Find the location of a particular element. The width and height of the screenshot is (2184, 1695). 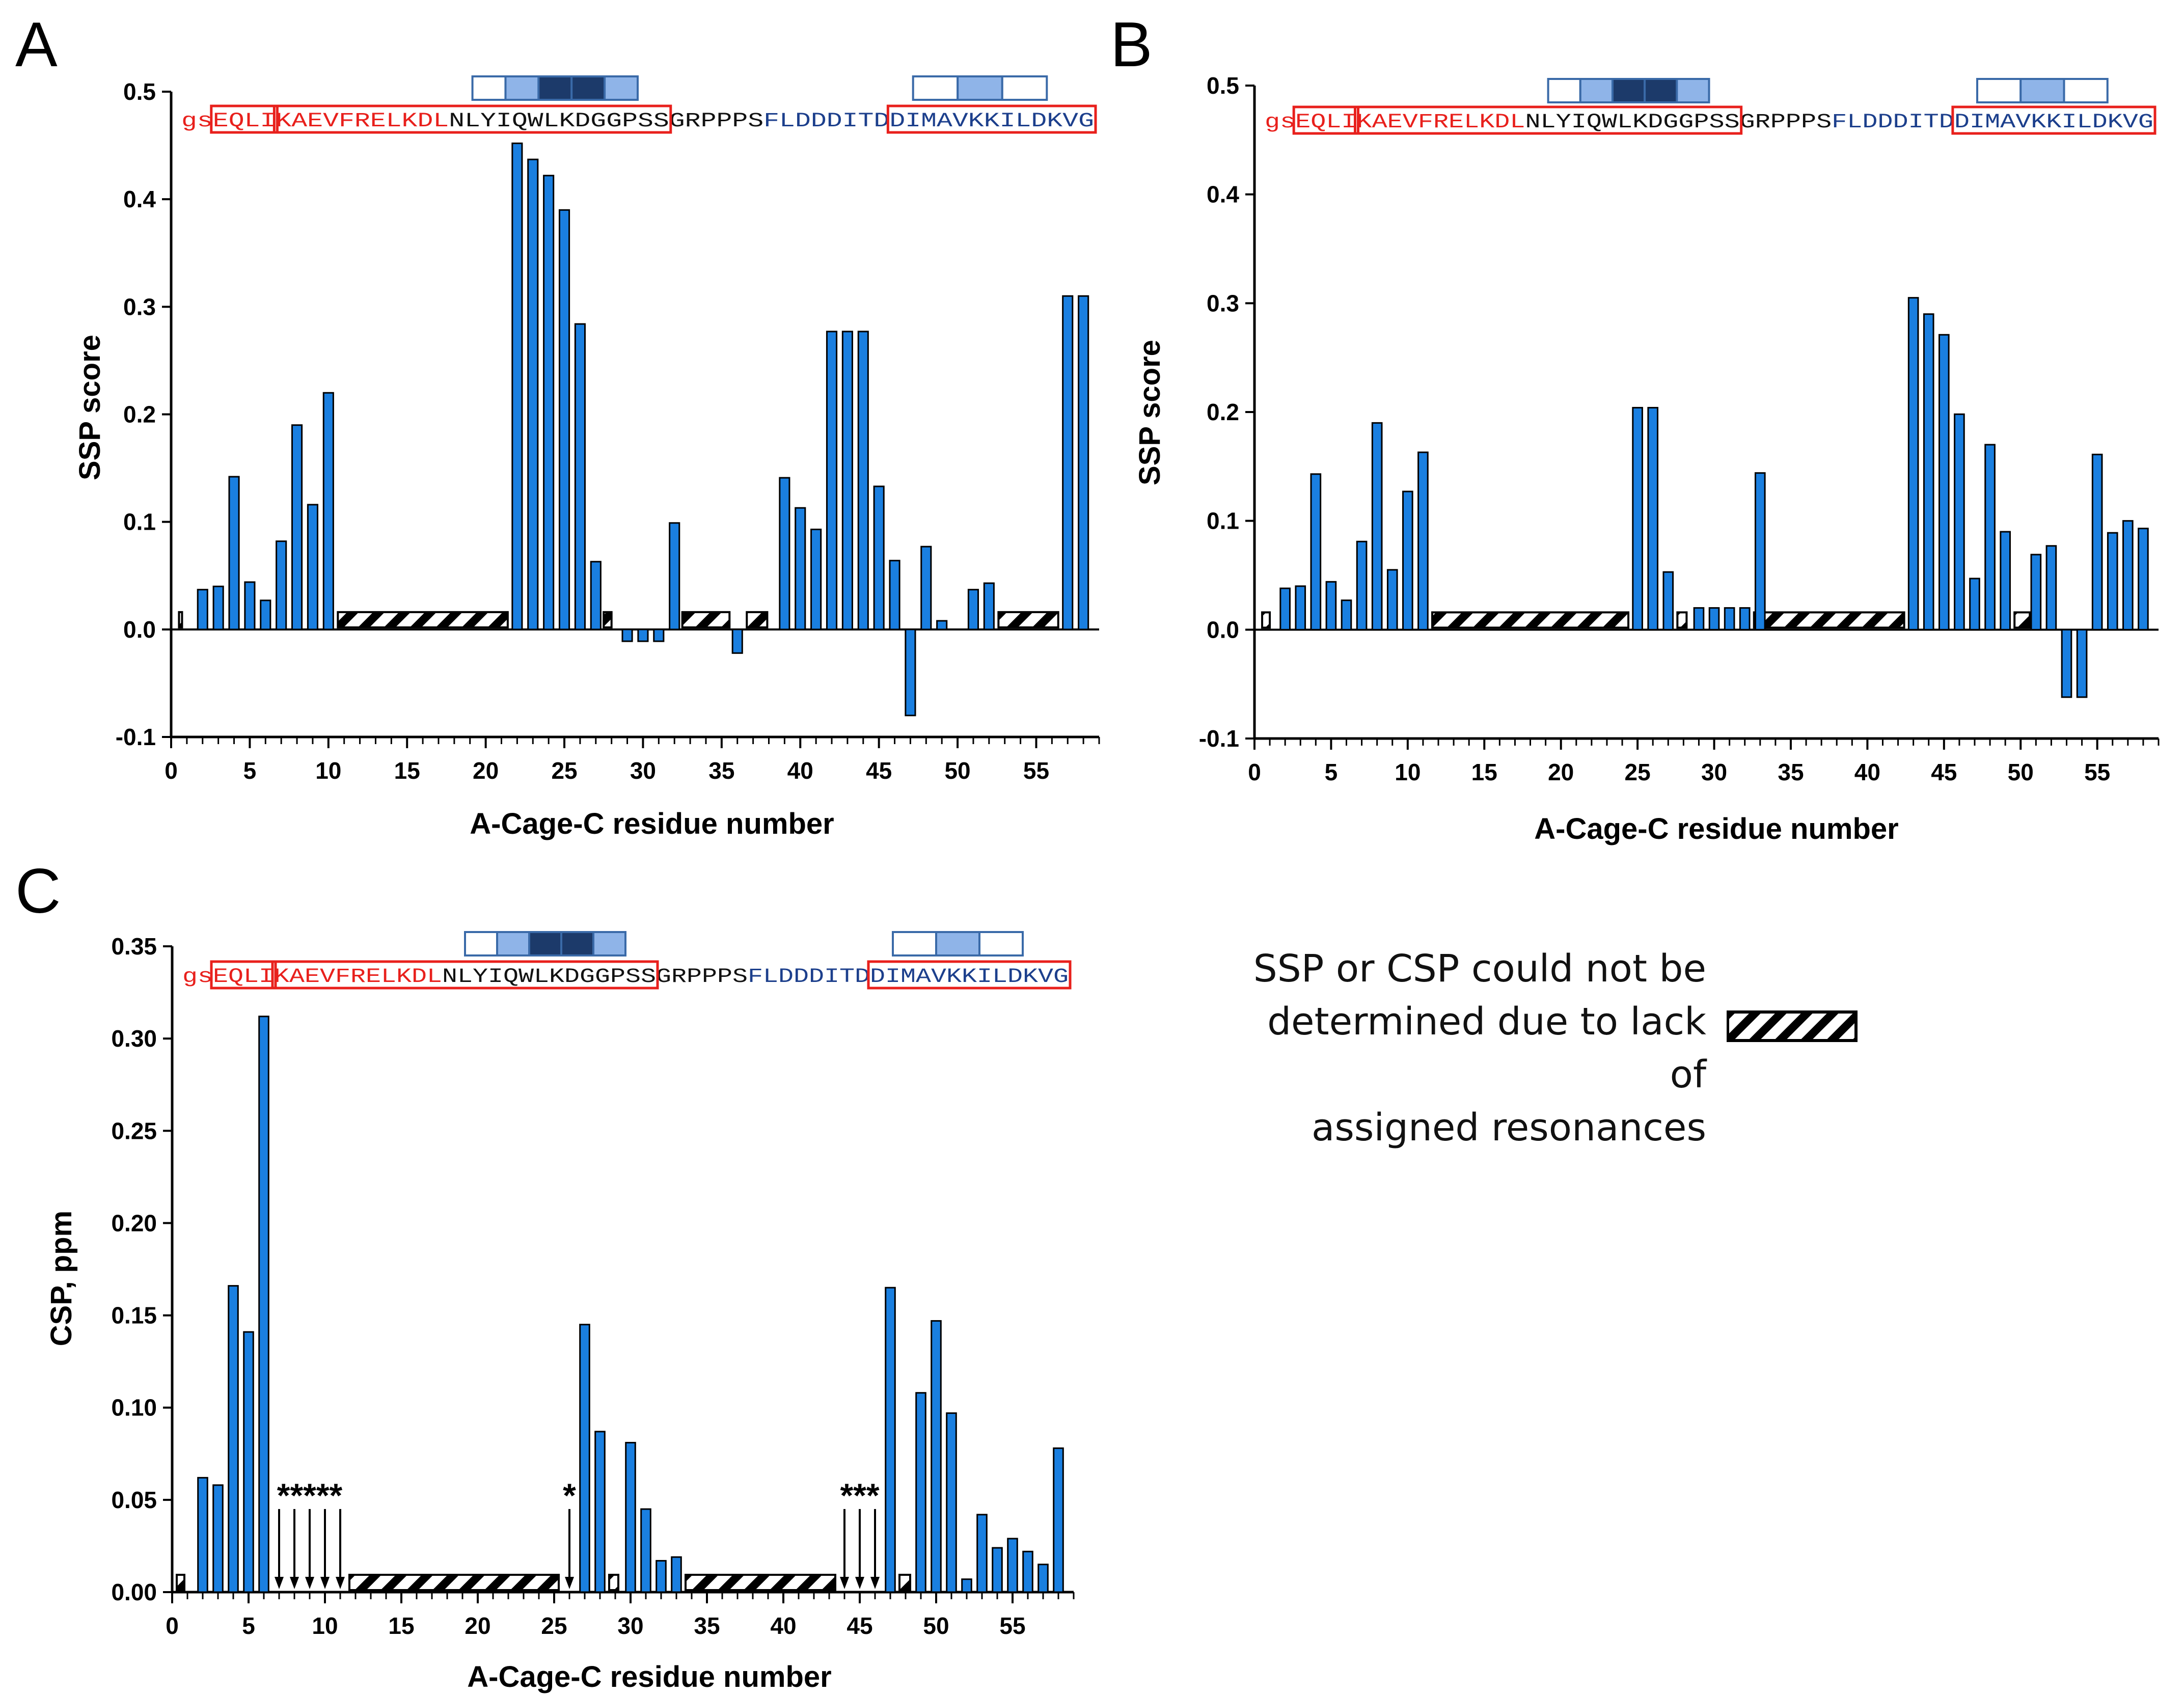

y-axis-title-c: CSP, ppm is located at coordinates (62, 1278).